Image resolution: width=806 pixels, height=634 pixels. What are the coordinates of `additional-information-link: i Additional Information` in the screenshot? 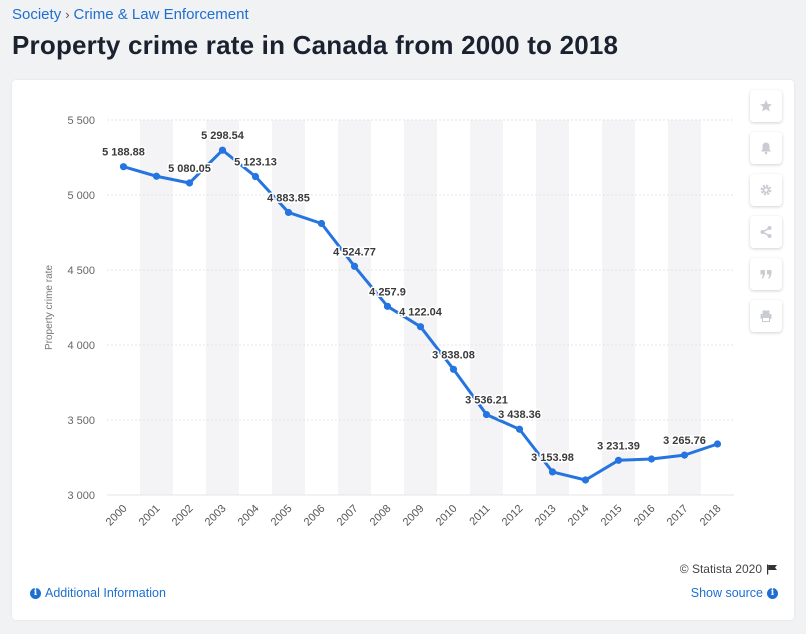 It's located at (98, 593).